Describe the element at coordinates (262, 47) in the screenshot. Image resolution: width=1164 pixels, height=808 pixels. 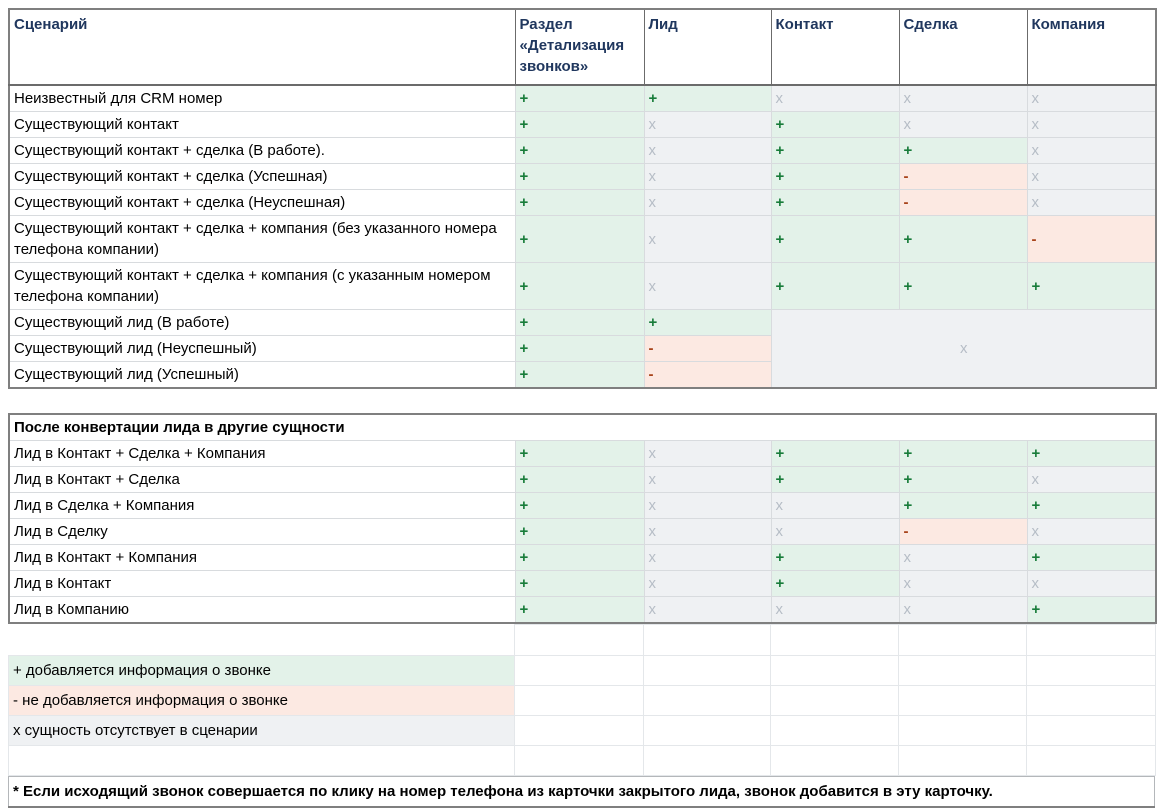
I see `column-header-scenario: Сценарий` at that location.